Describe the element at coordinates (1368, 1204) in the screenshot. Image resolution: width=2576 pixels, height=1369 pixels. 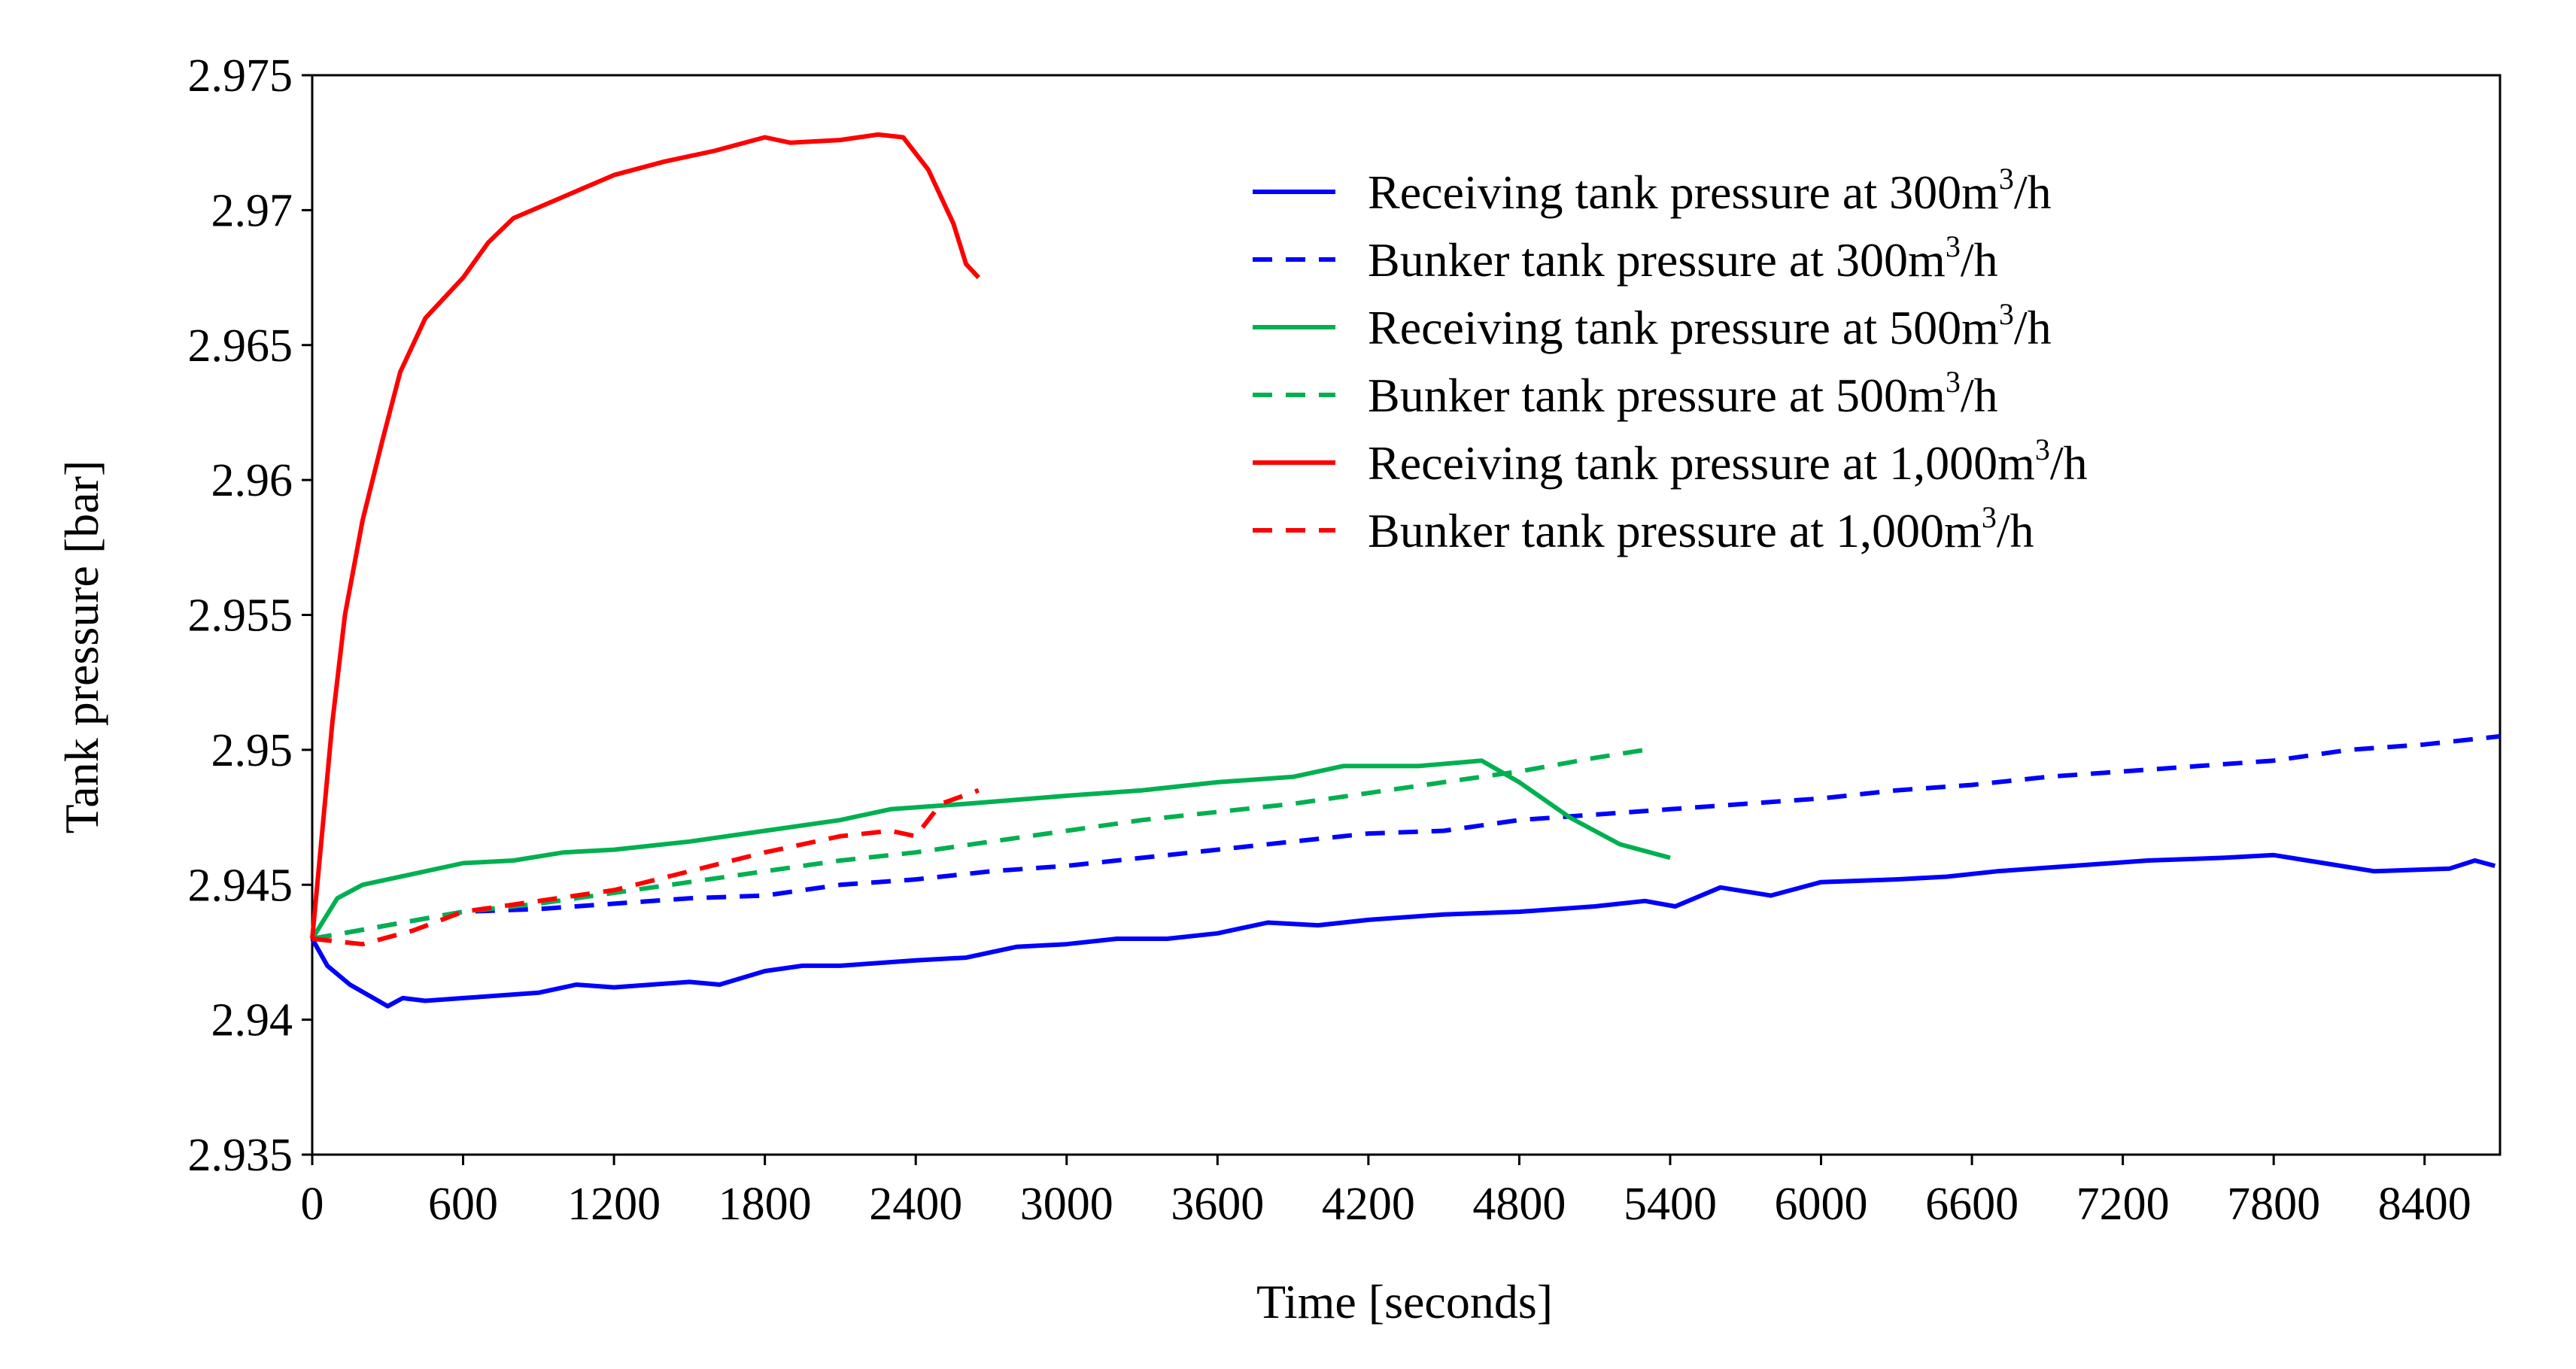
I see `x-tick-label: 4200` at that location.